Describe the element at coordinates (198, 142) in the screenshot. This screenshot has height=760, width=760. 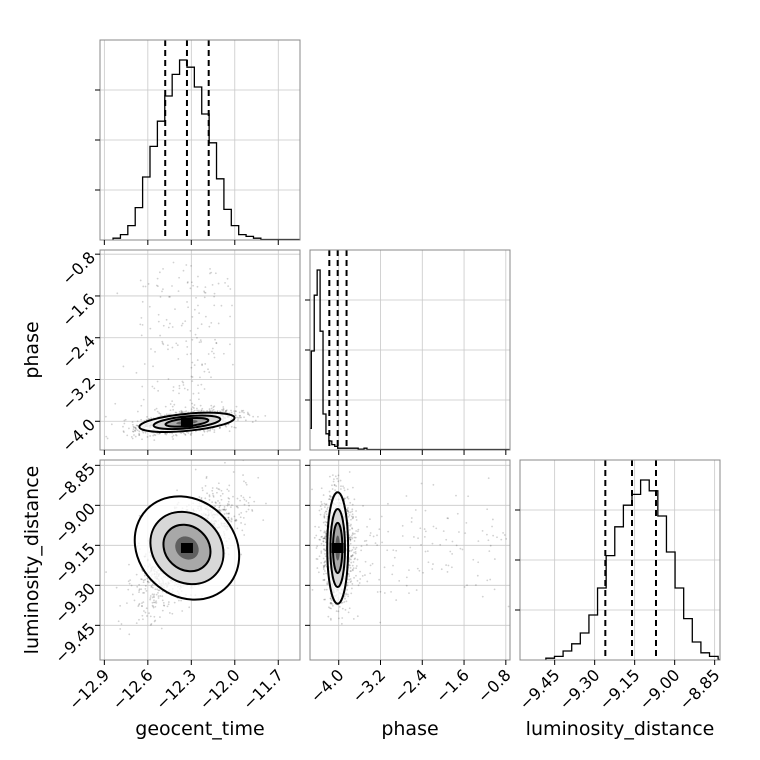
I see `panel-geocent_time` at that location.